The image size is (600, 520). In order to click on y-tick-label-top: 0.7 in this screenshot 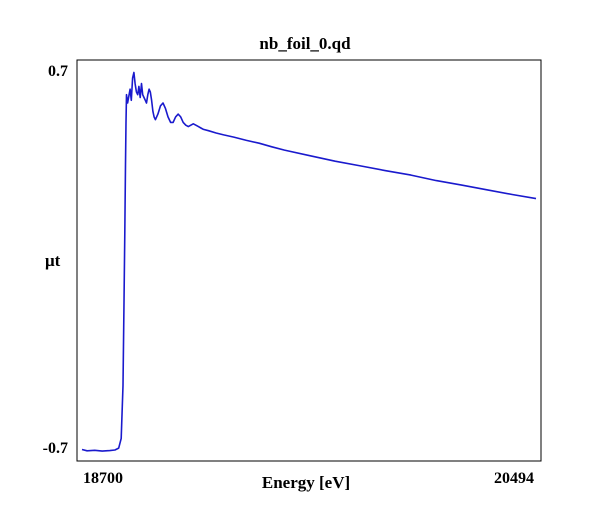, I will do `click(58, 71)`.